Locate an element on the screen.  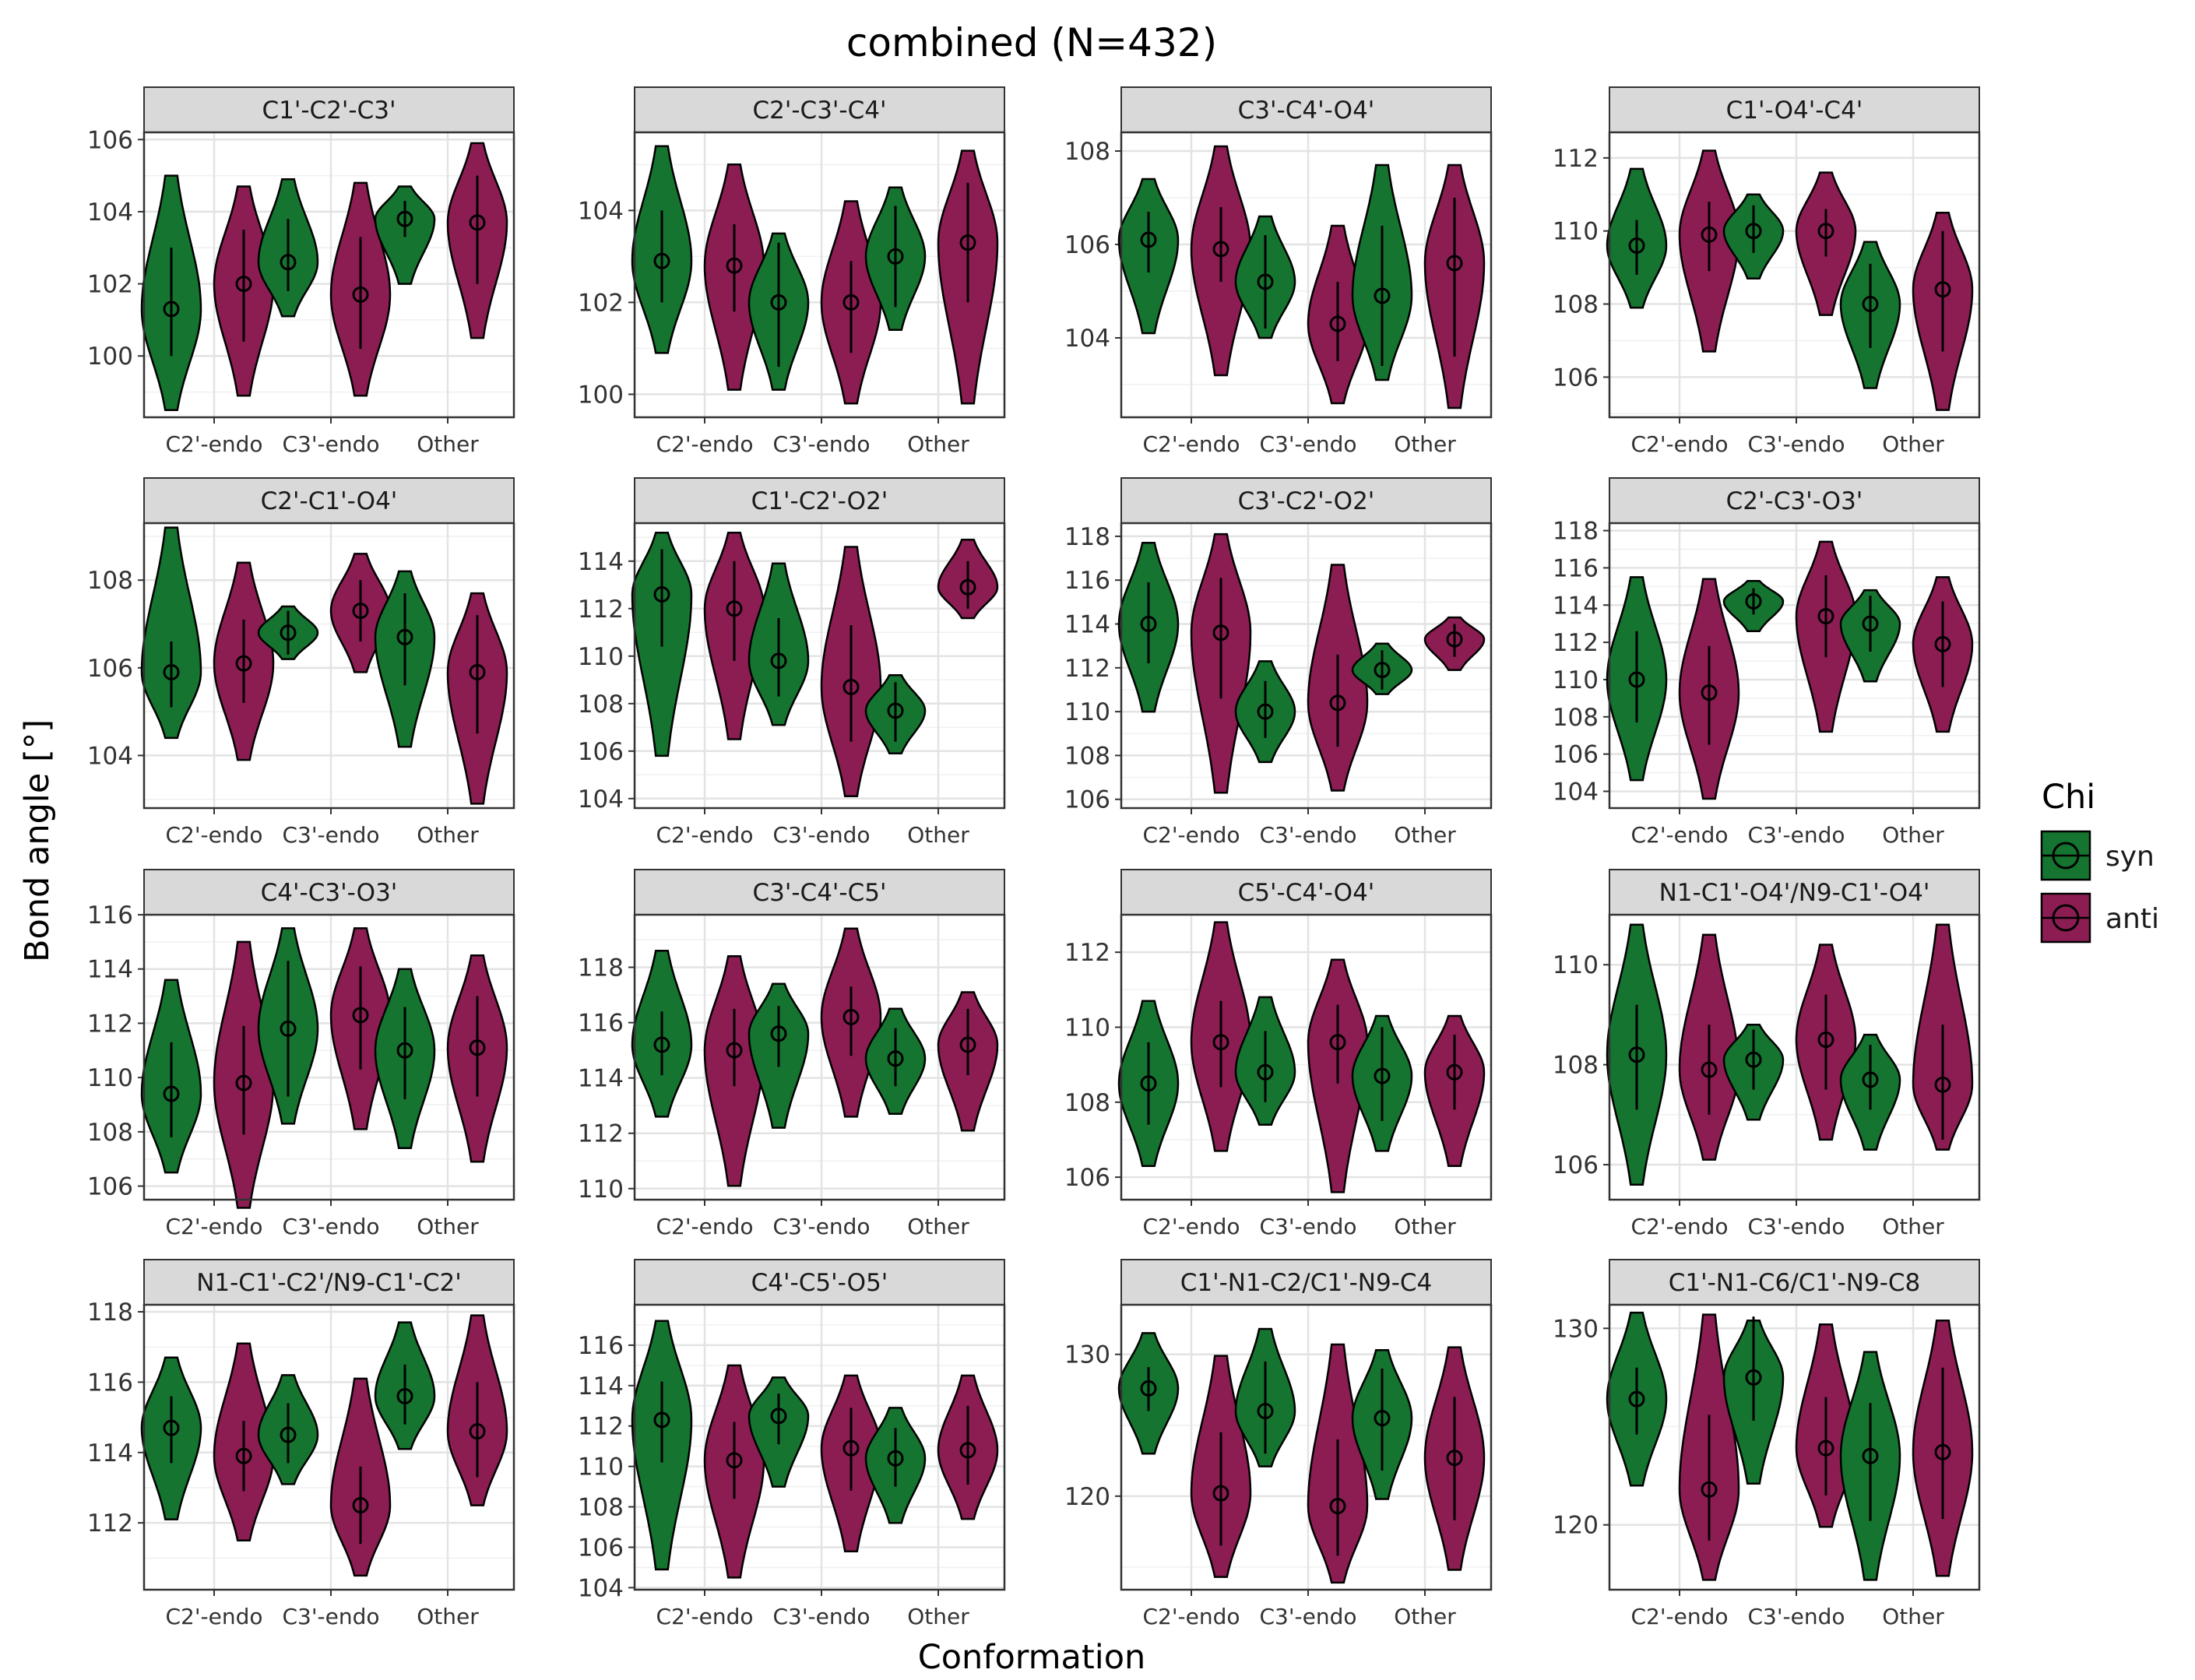
facet-strip-label: C2'-C1'-O4' is located at coordinates (330, 501).